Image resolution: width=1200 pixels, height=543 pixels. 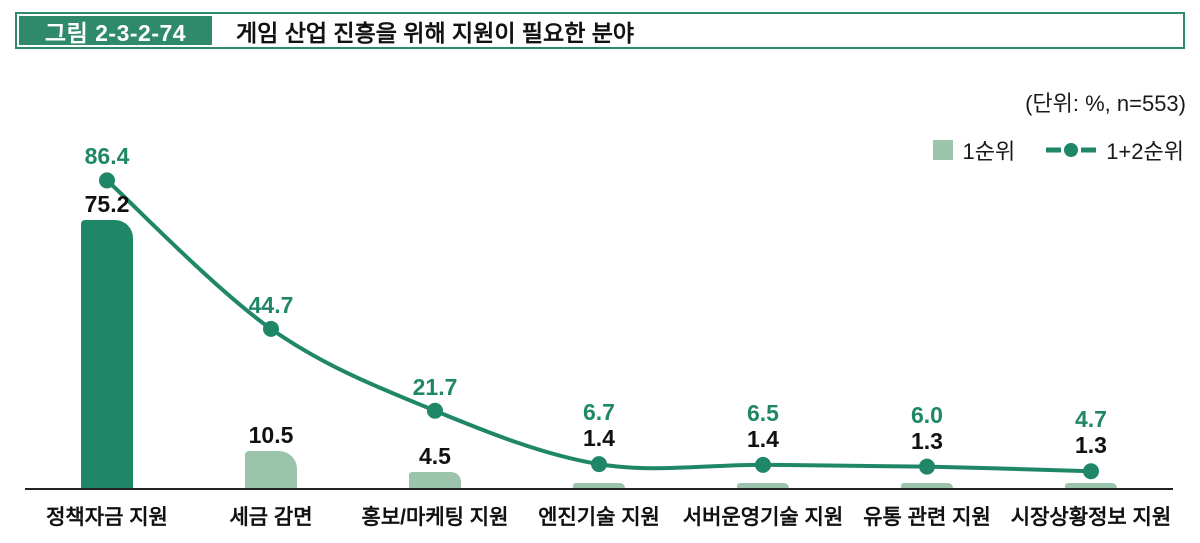 I want to click on line-value-label: 6.5, so click(x=763, y=412).